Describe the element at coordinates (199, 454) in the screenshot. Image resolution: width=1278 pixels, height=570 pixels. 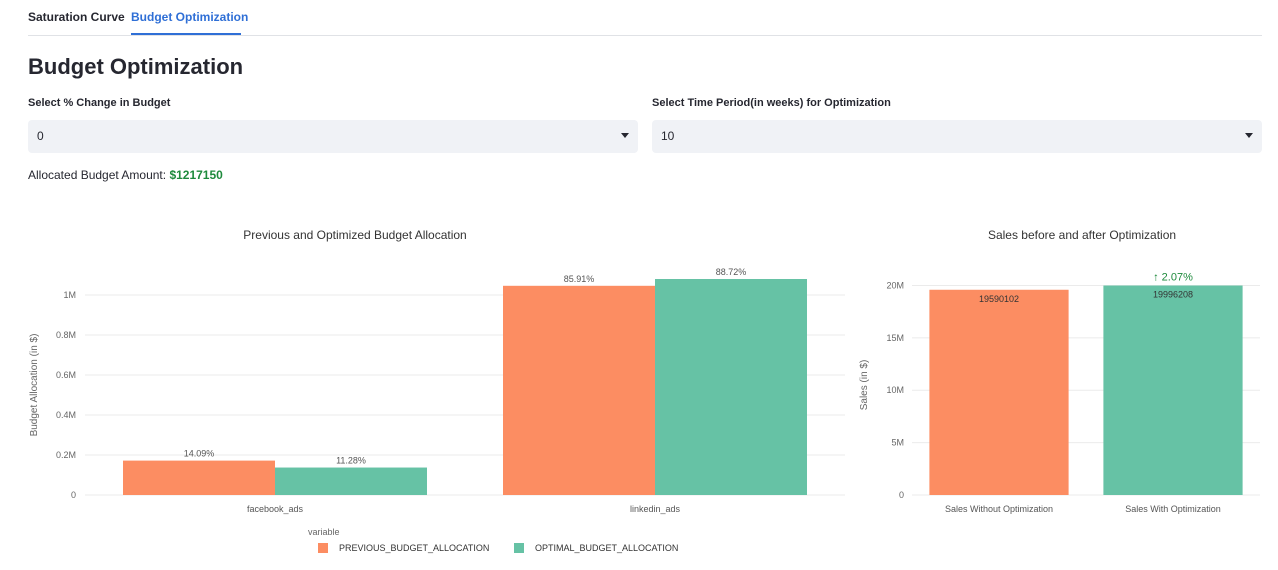
I see `bar-data-label: 14.09%` at that location.